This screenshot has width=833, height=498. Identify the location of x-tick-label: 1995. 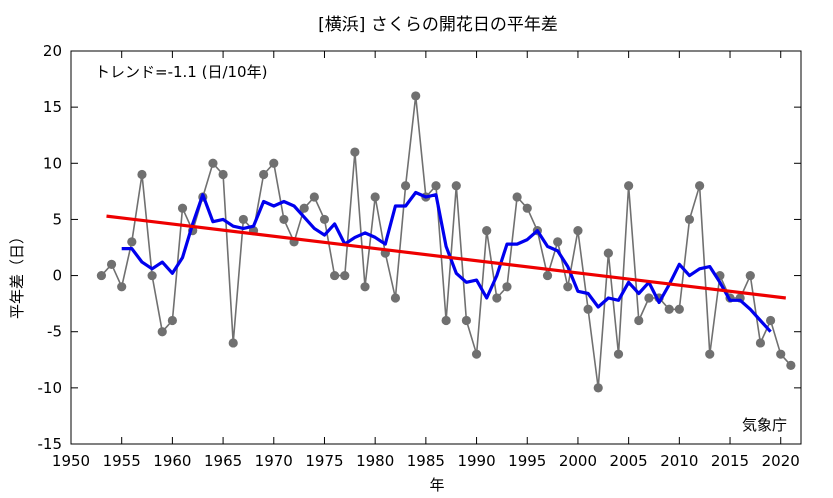
(527, 461).